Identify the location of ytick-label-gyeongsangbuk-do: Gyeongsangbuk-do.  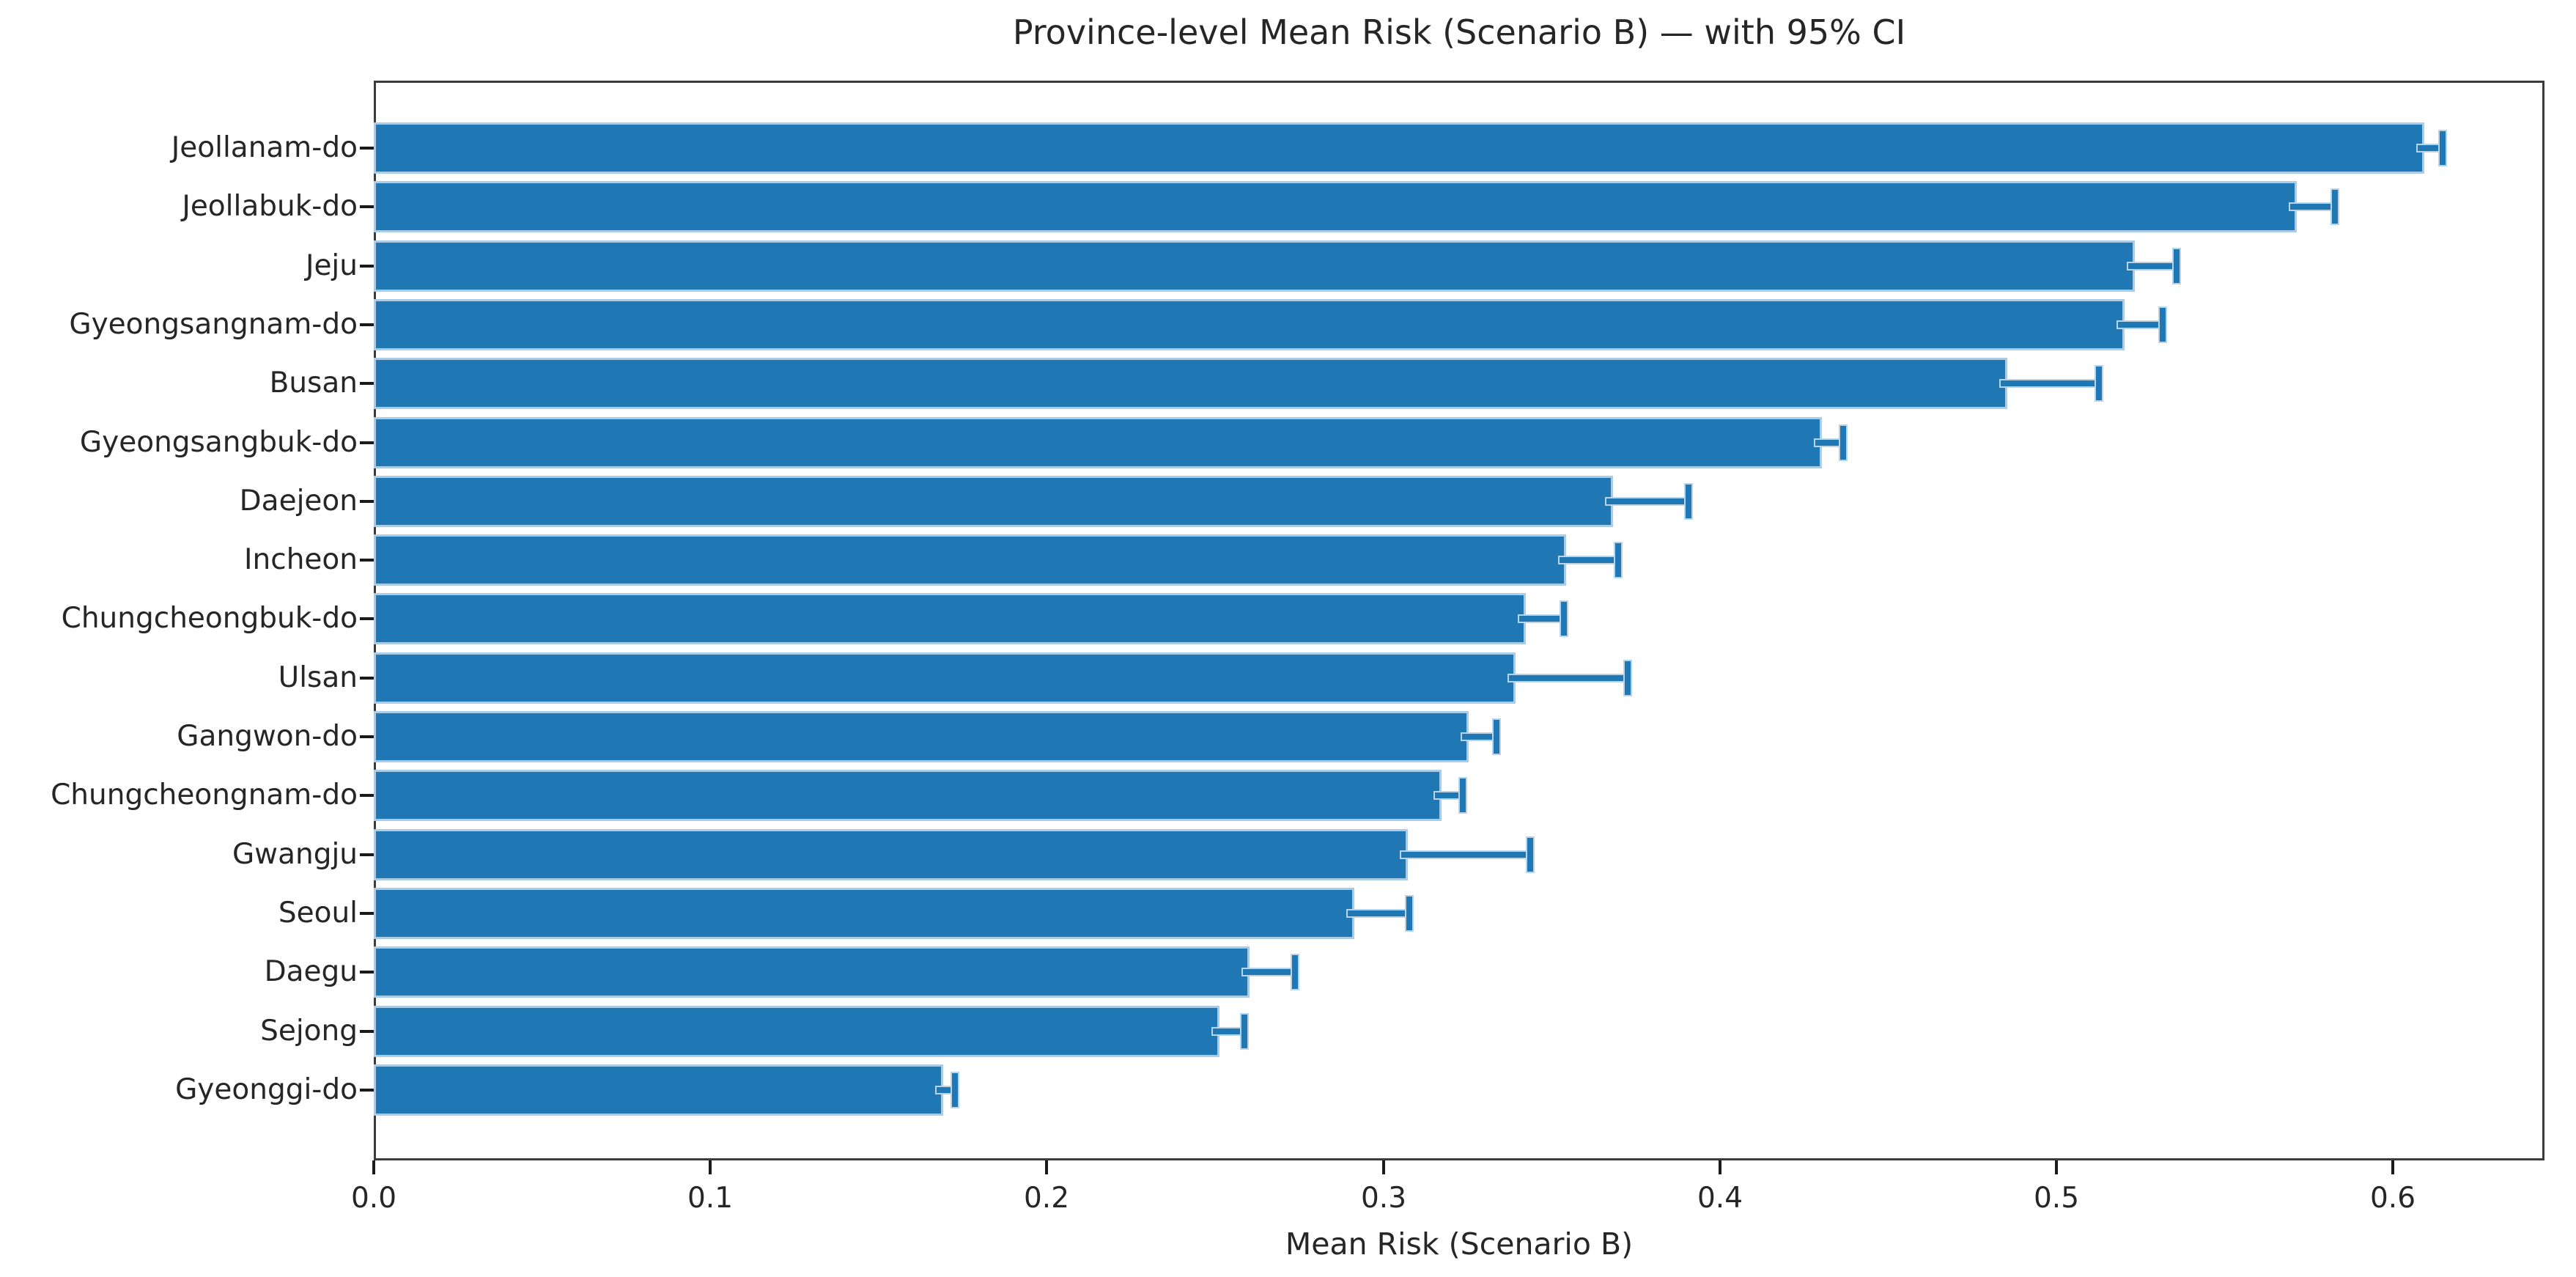
(218, 443).